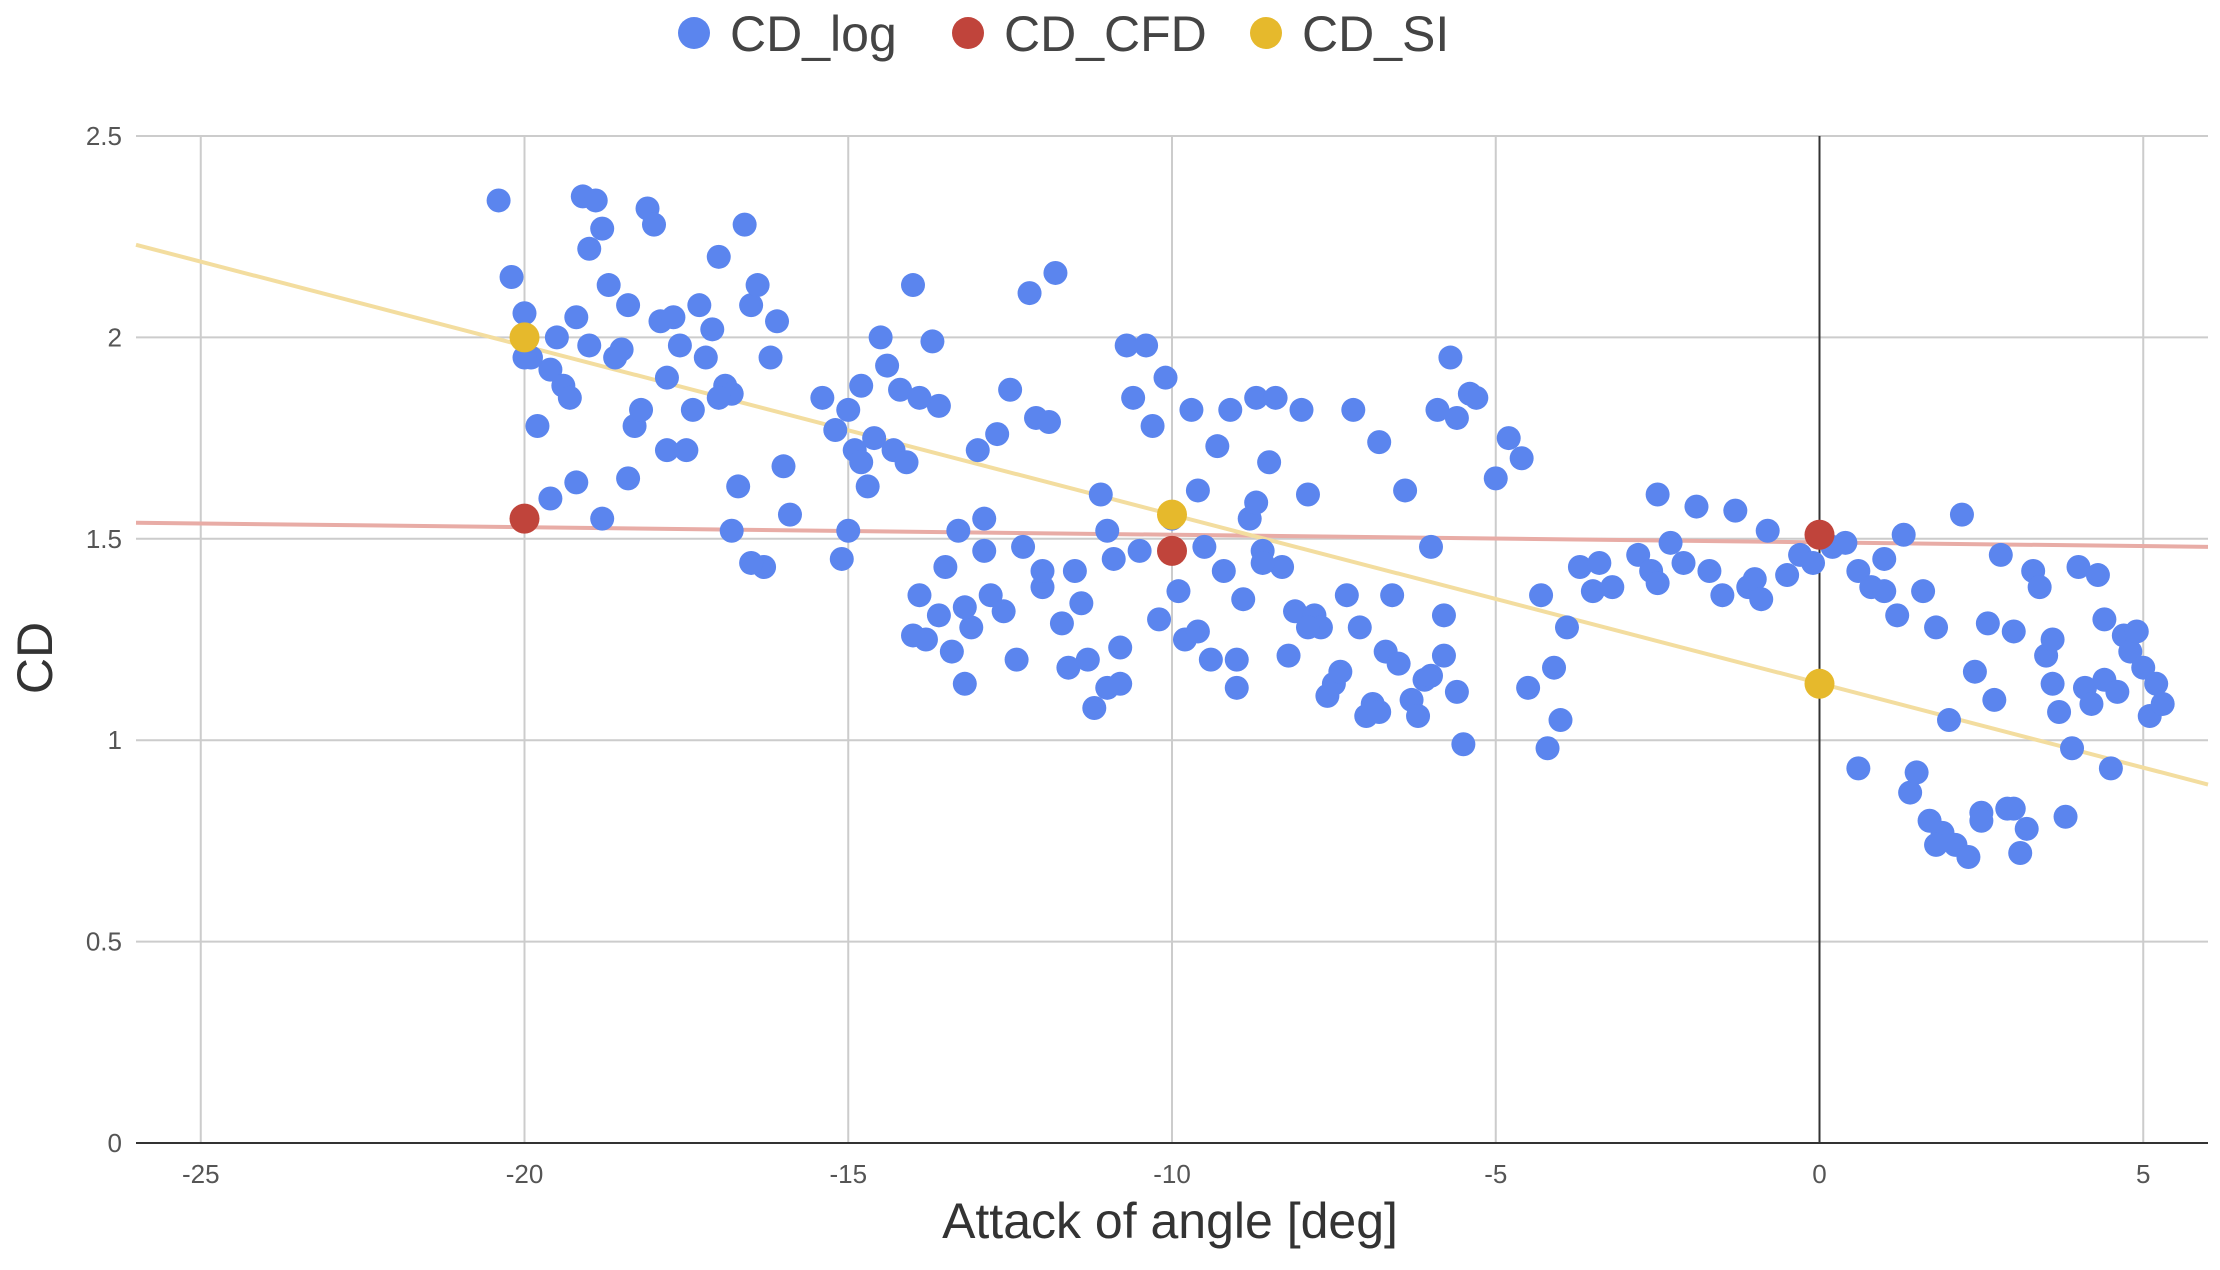 Image resolution: width=2220 pixels, height=1270 pixels. What do you see at coordinates (813, 34) in the screenshot?
I see `legend-label: CD_log` at bounding box center [813, 34].